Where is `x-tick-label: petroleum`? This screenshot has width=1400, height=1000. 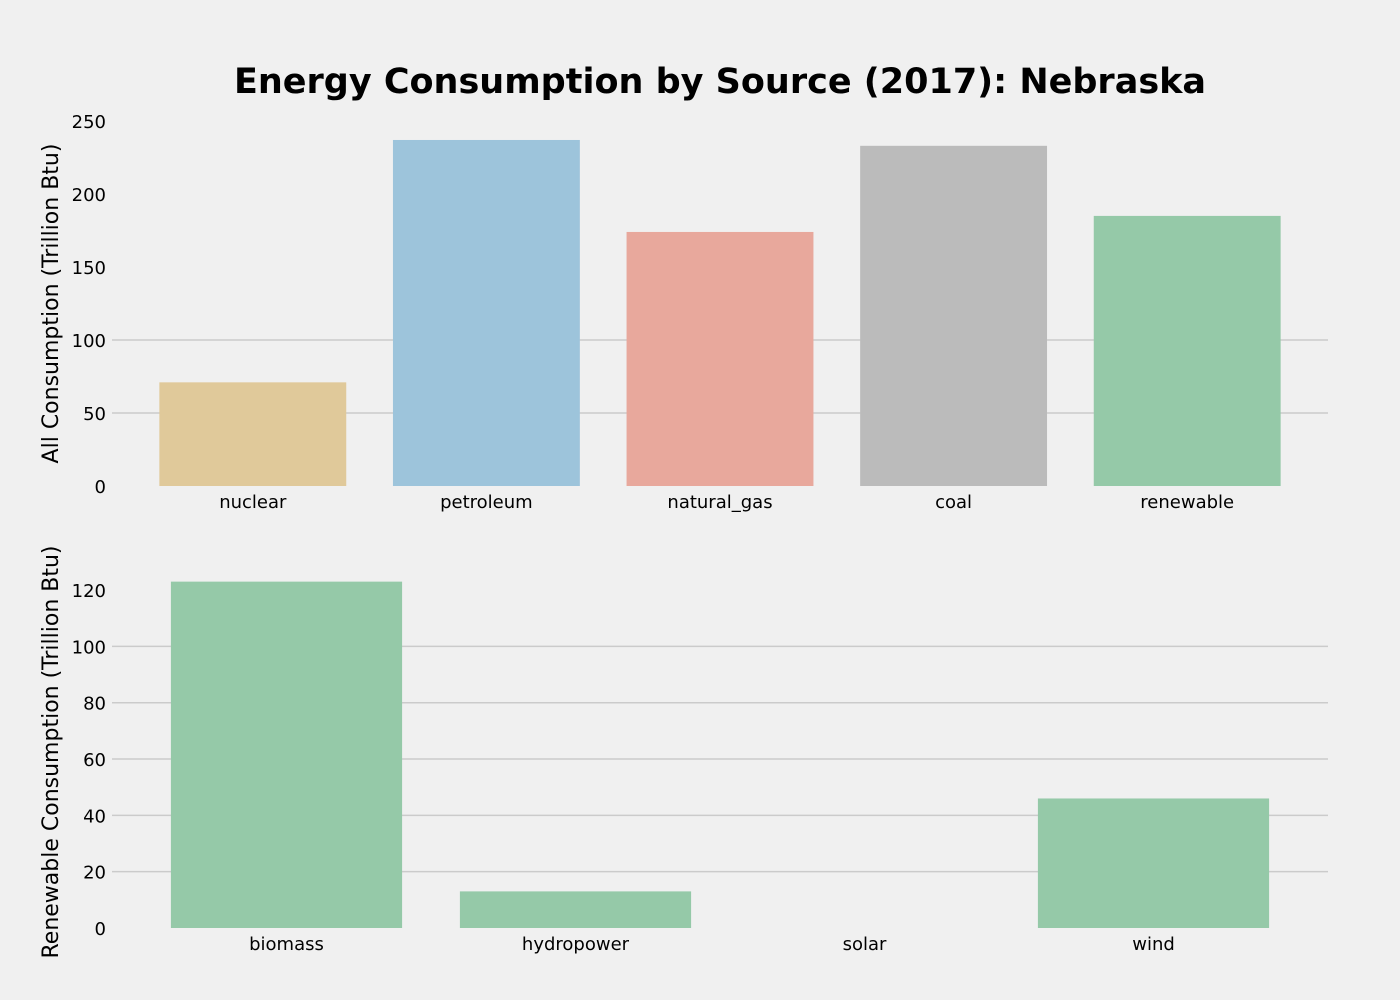 x-tick-label: petroleum is located at coordinates (486, 502).